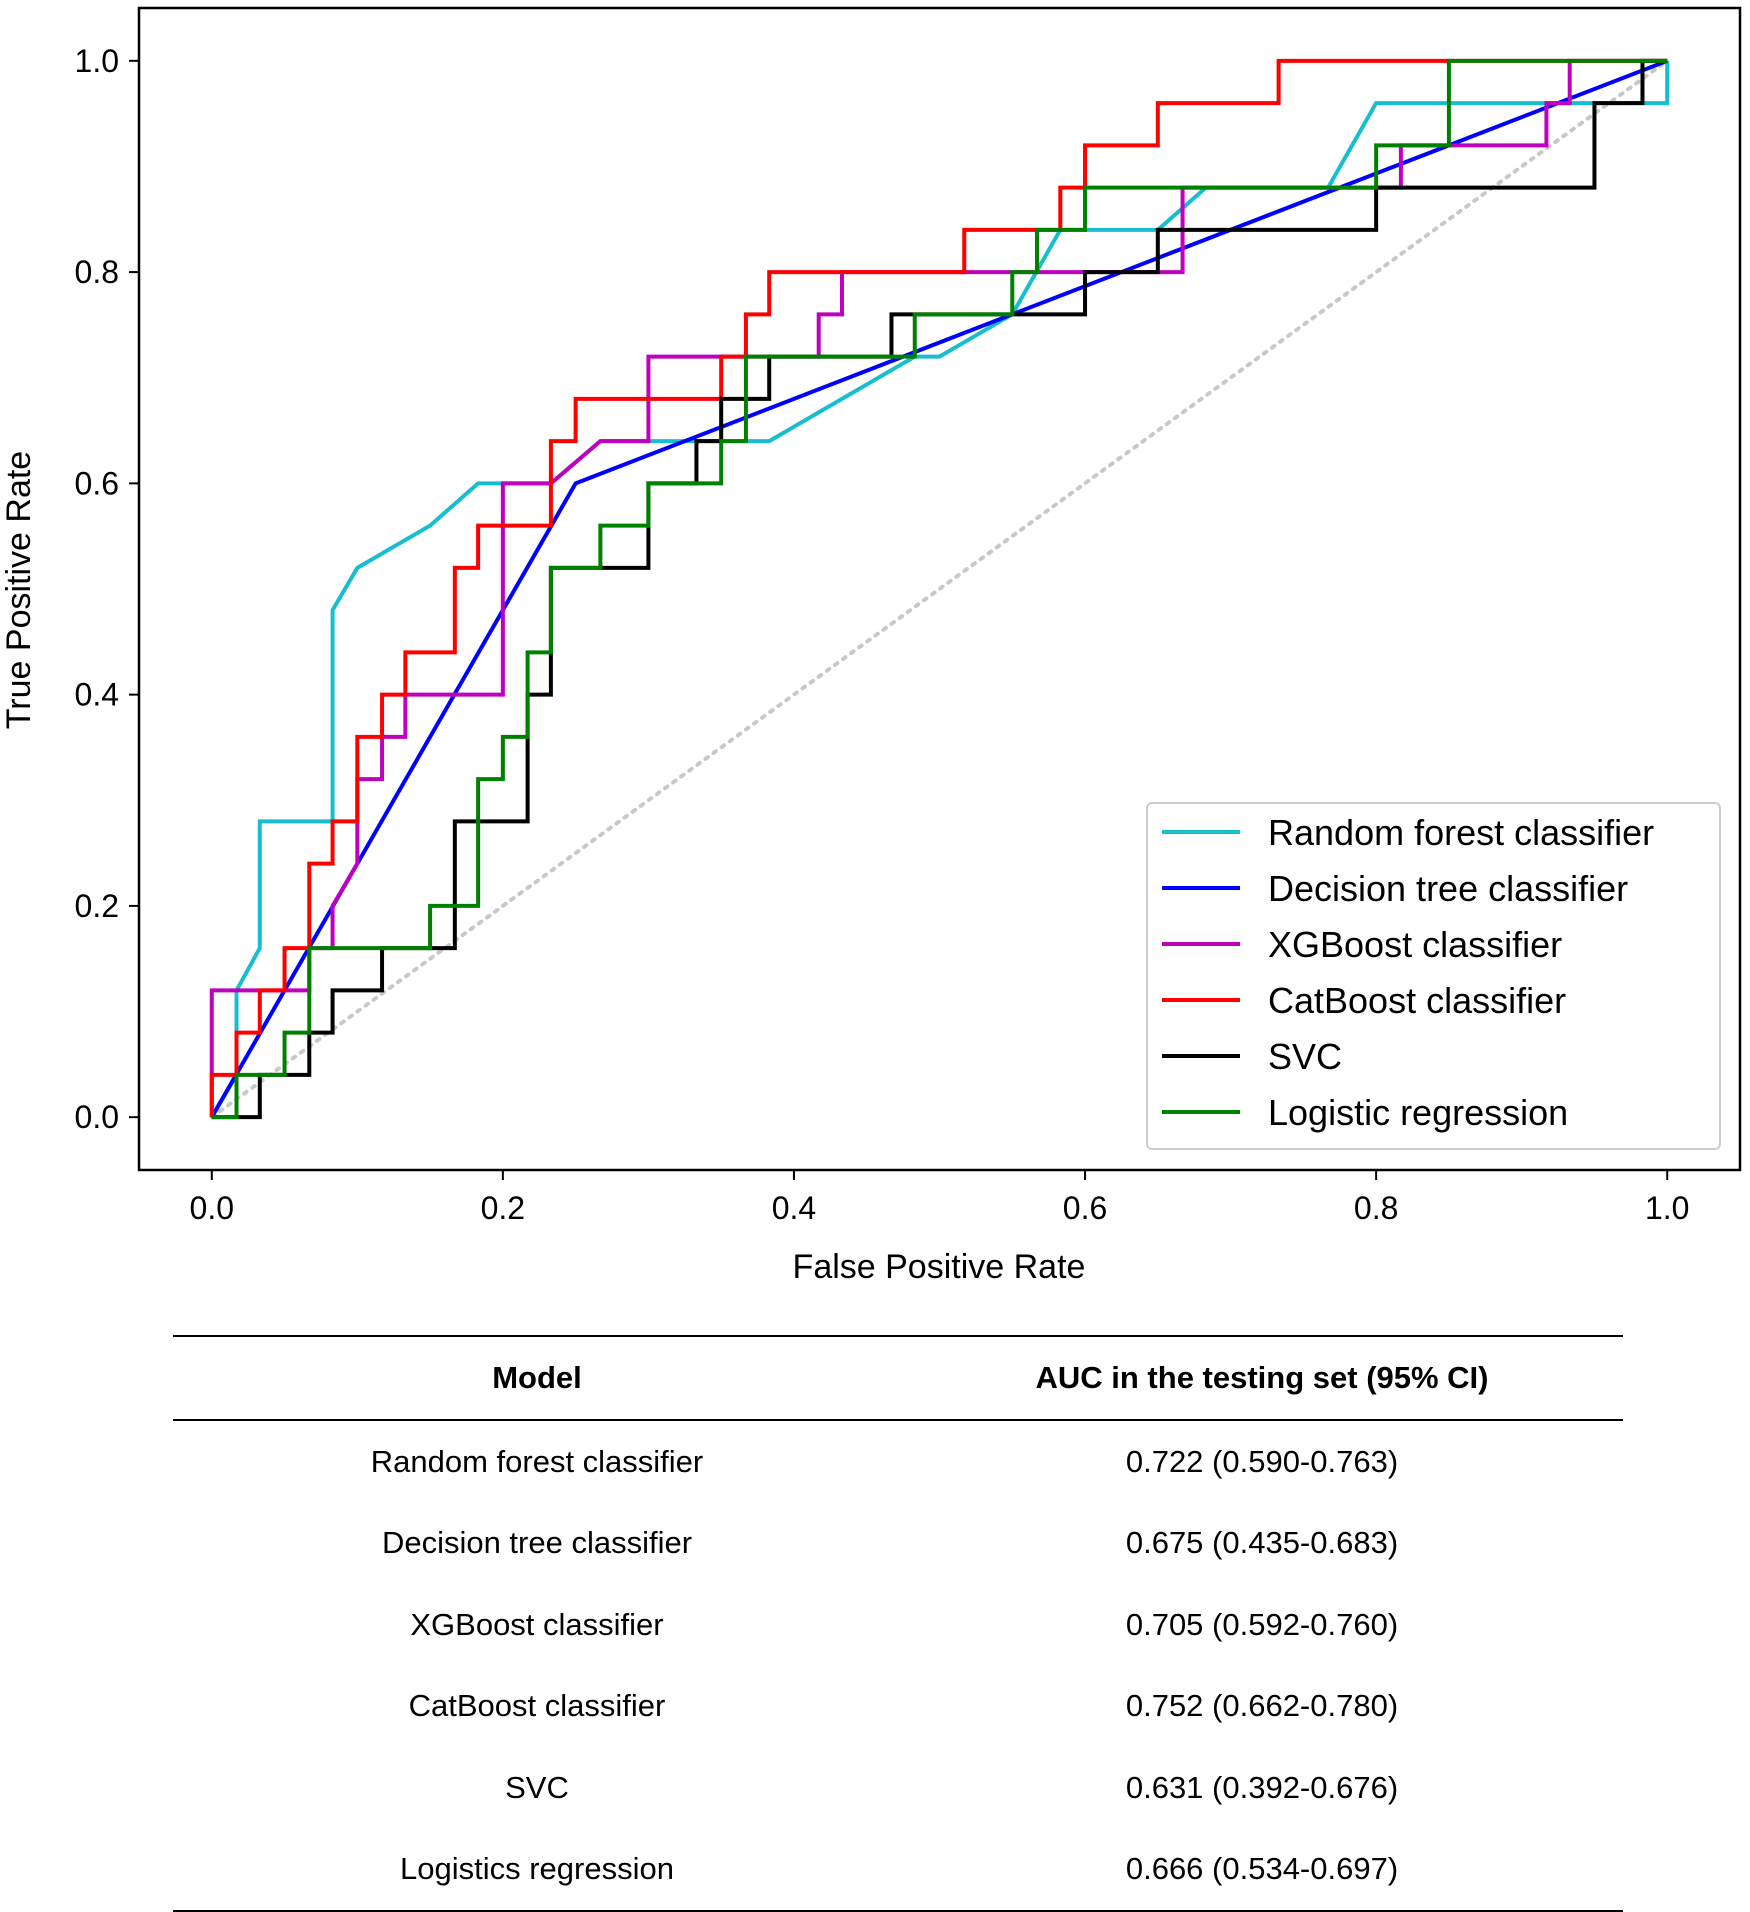 This screenshot has height=1912, width=1750. Describe the element at coordinates (1085, 1208) in the screenshot. I see `x-tick-label: 0.6` at that location.